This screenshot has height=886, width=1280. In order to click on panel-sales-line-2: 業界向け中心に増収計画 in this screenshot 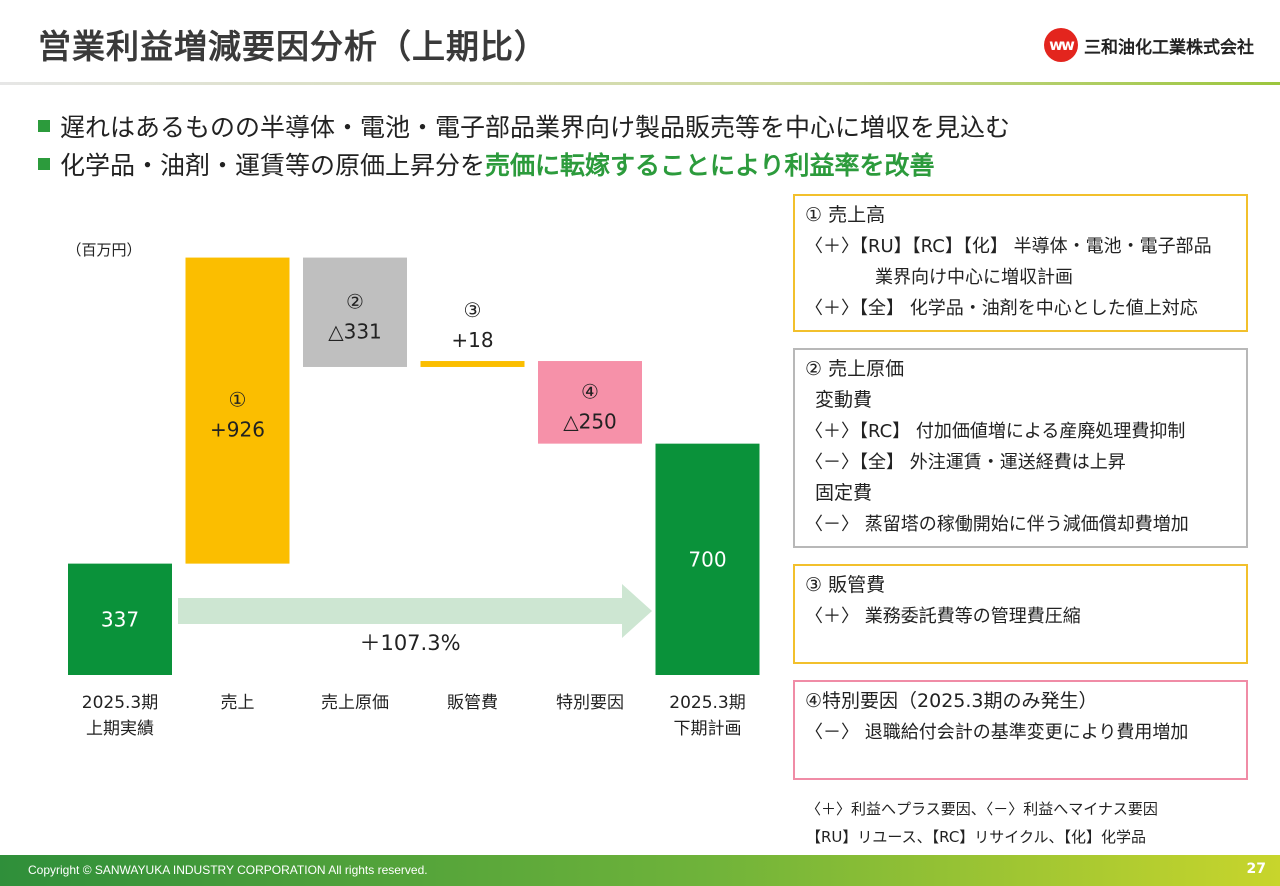, I will do `click(974, 277)`.